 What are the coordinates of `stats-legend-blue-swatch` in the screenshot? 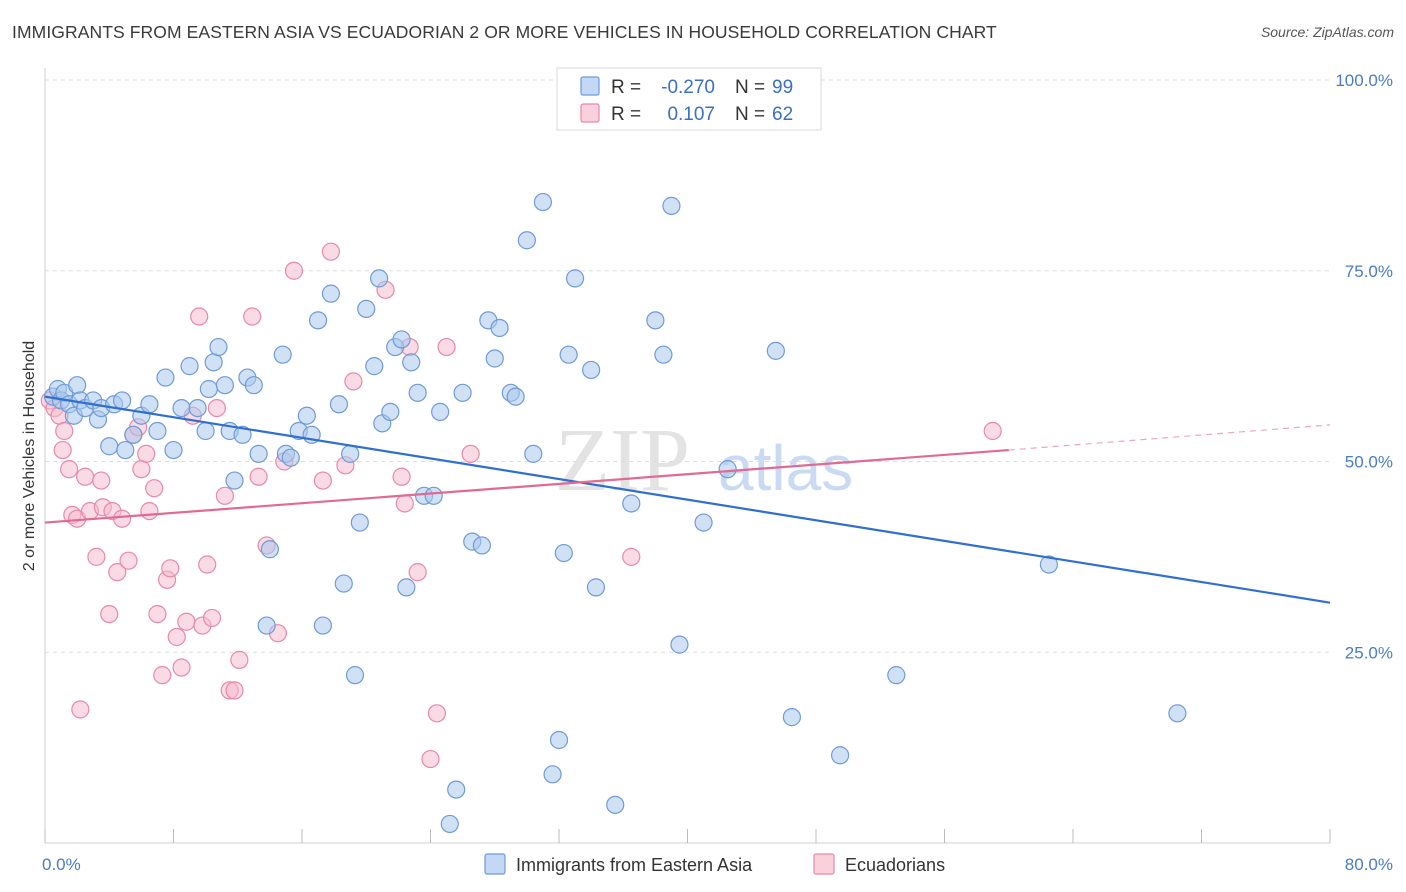 It's located at (590, 86).